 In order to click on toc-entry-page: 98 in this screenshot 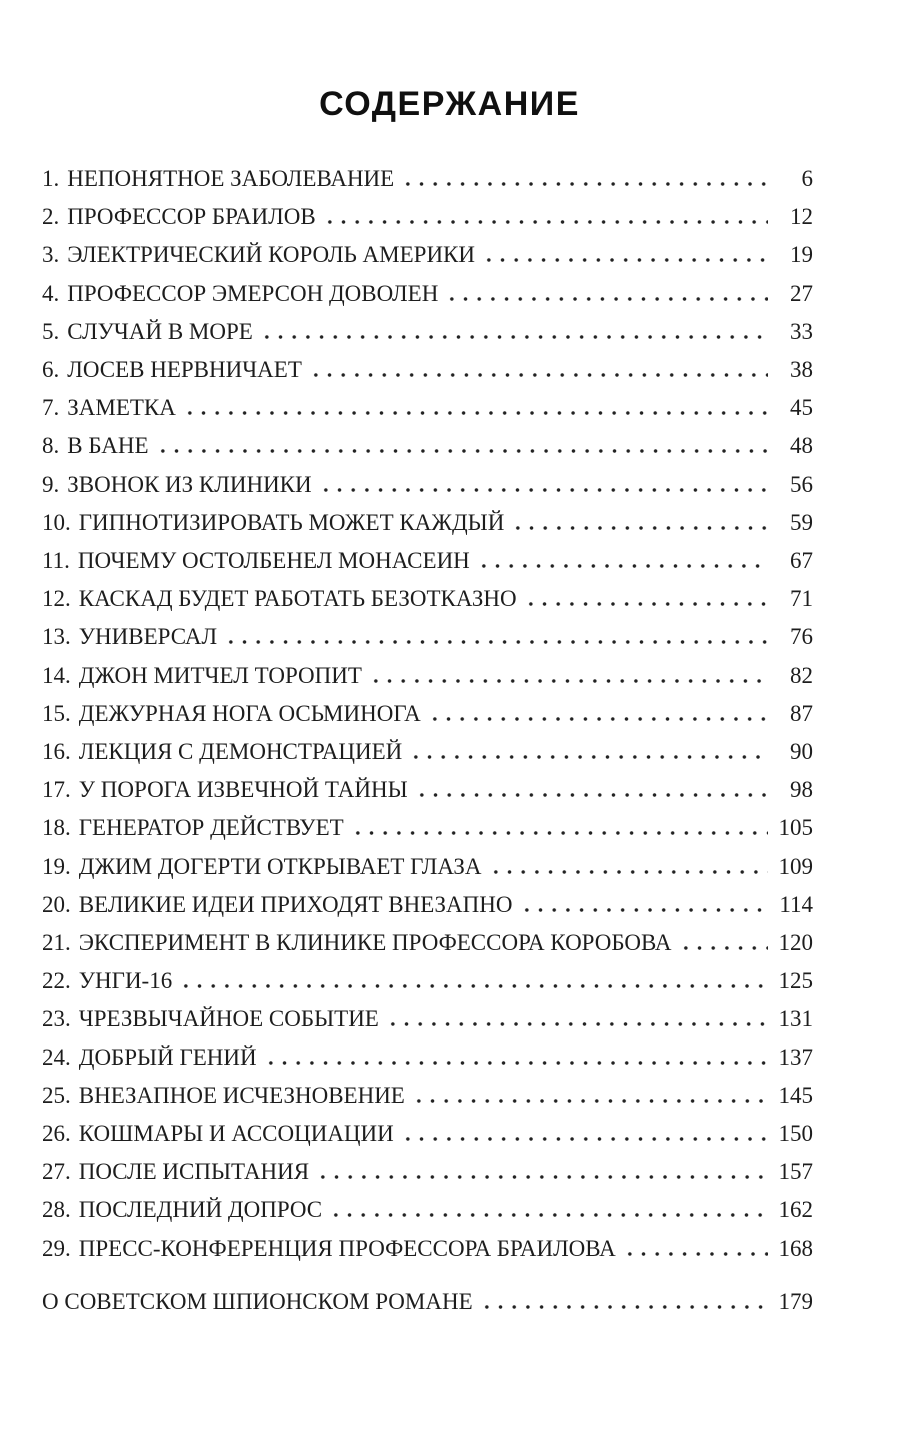, I will do `click(801, 790)`.